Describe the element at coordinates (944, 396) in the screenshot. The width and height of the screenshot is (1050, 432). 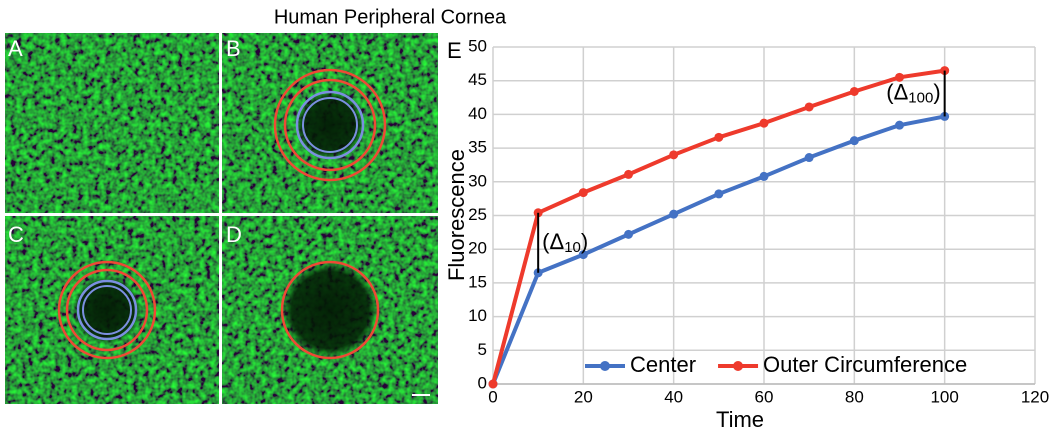
I see `x-tick-label: 100` at that location.